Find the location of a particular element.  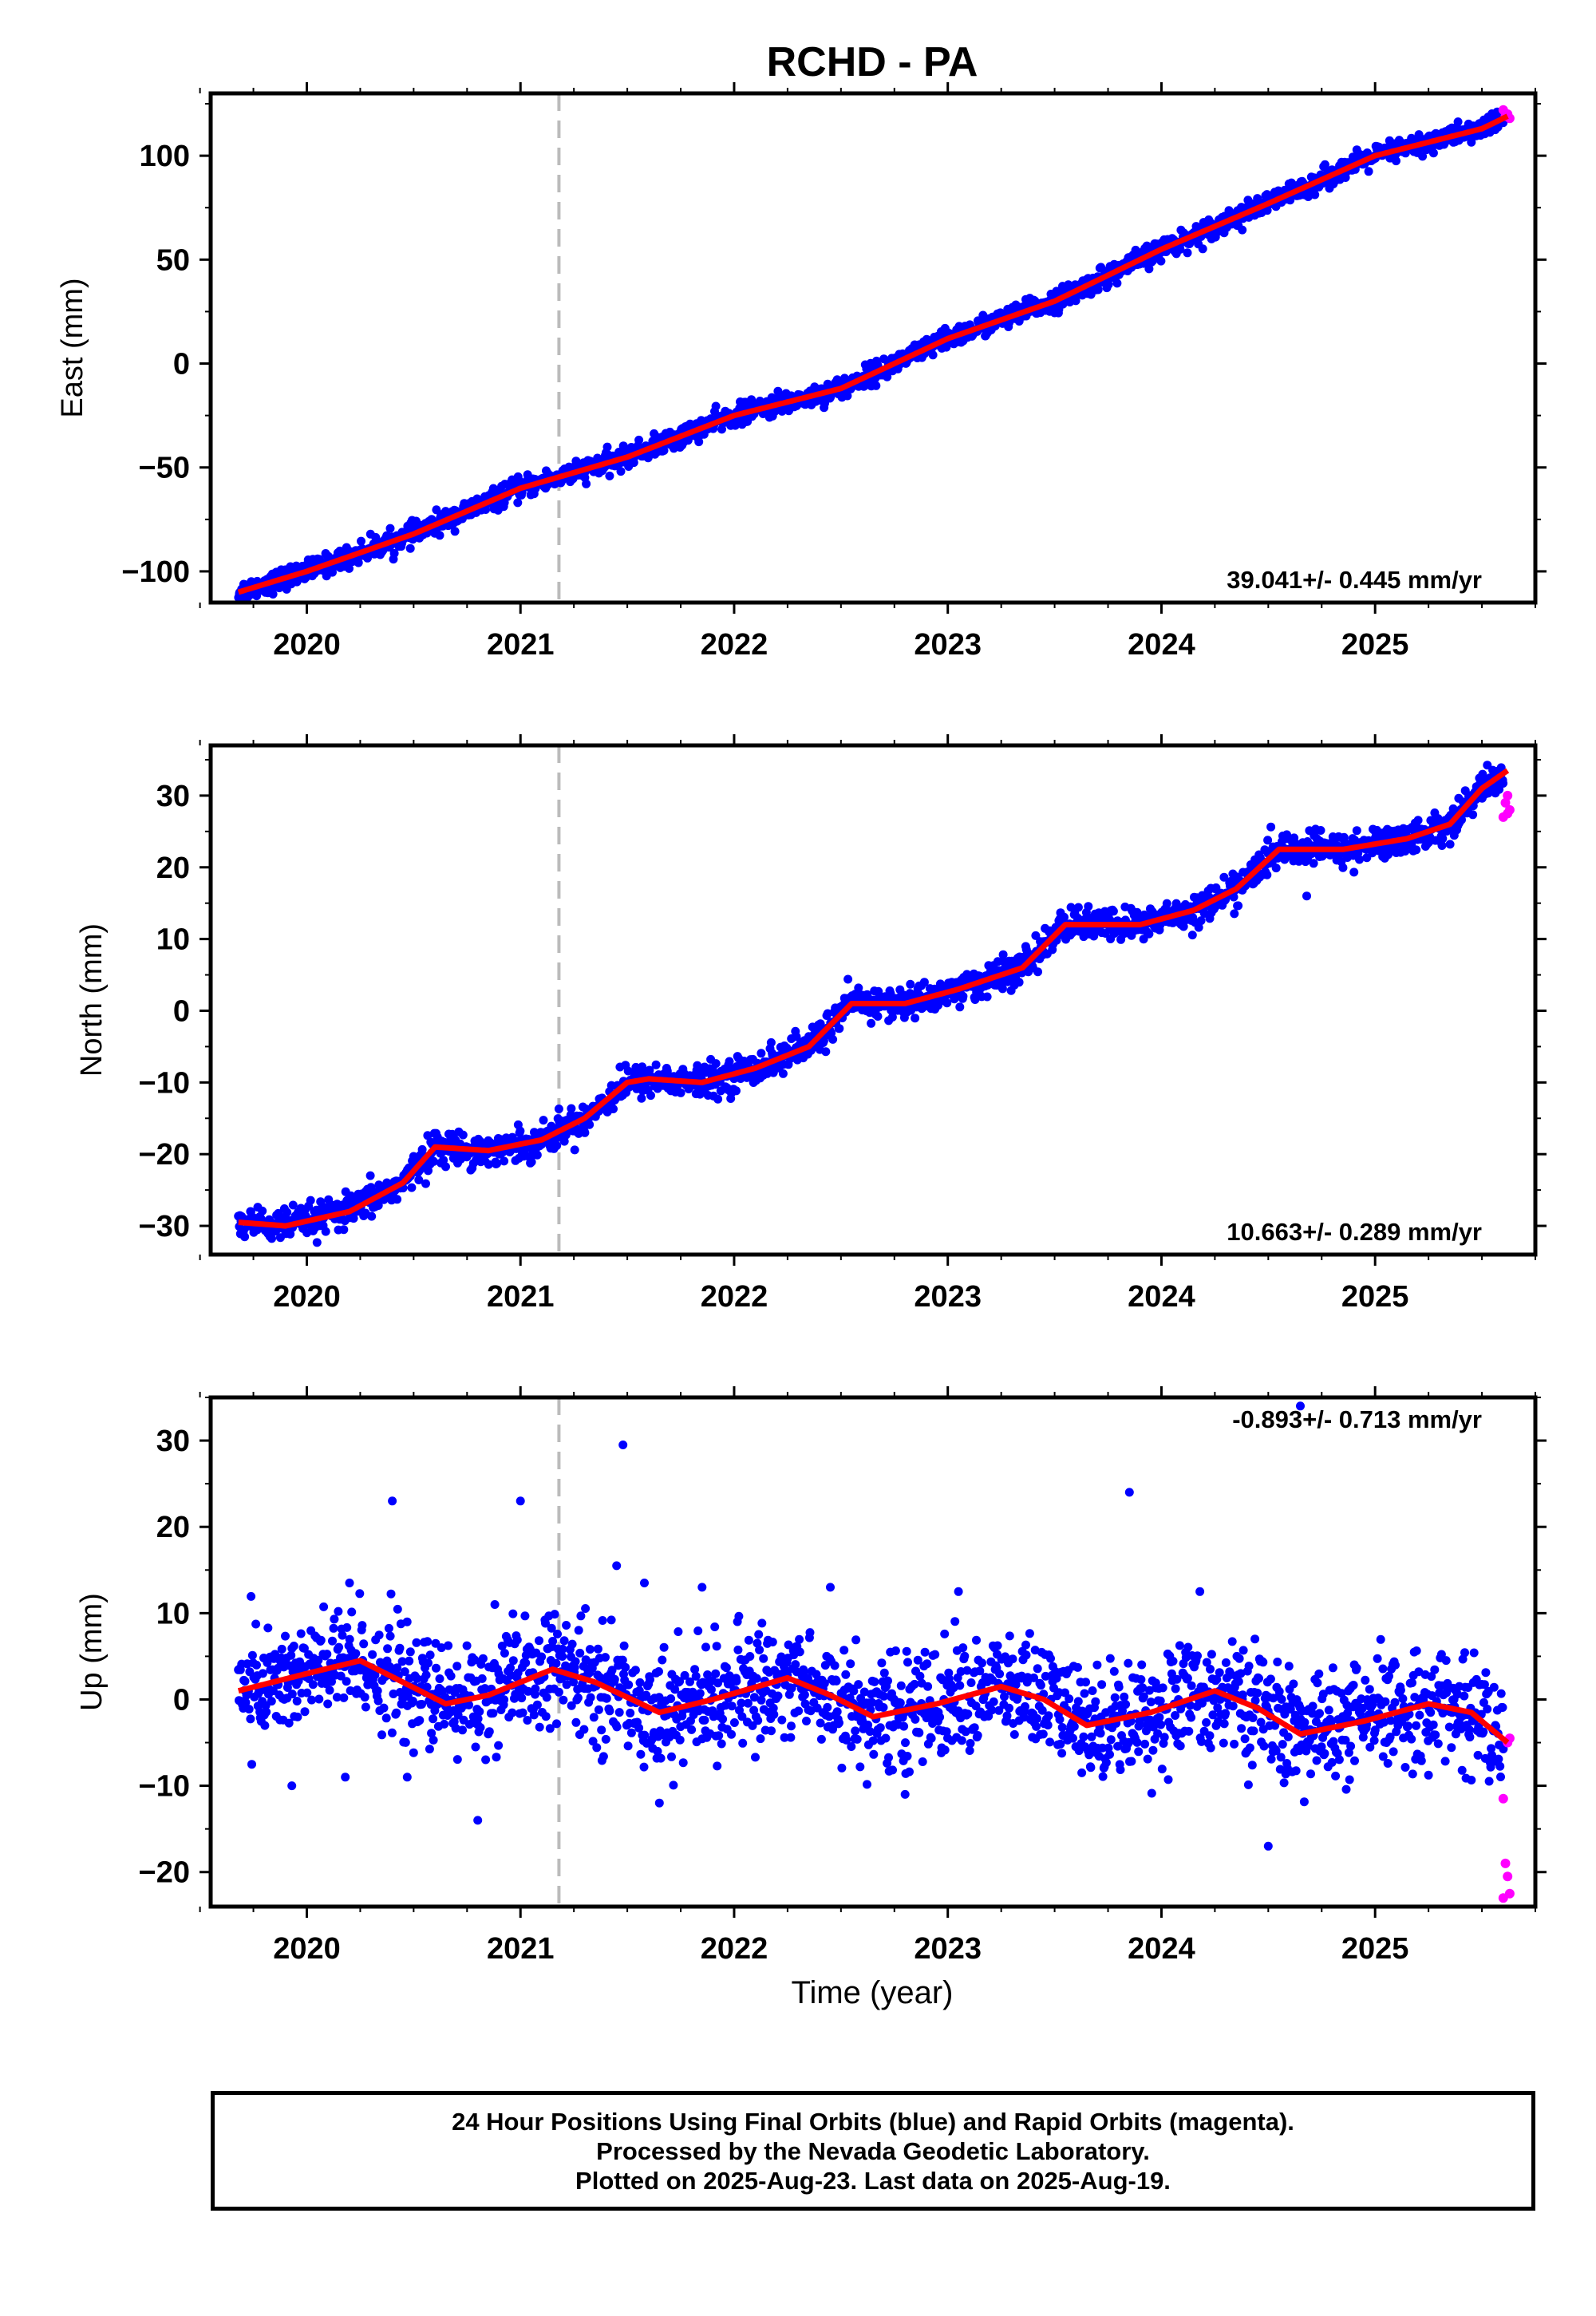

y-tick-label: −20 is located at coordinates (164, 1155).